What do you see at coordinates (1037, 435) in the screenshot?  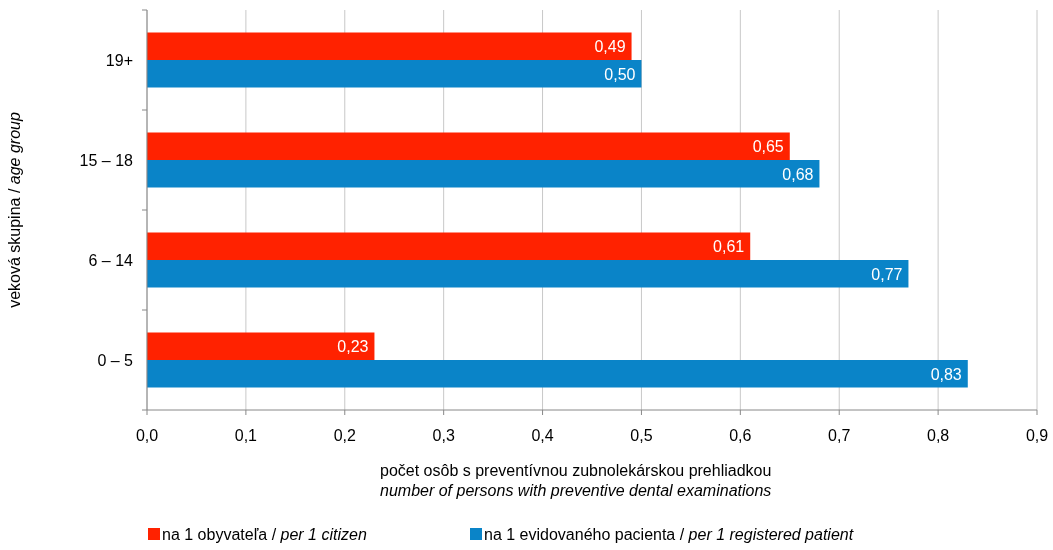 I see `x-tick-label: 0,9` at bounding box center [1037, 435].